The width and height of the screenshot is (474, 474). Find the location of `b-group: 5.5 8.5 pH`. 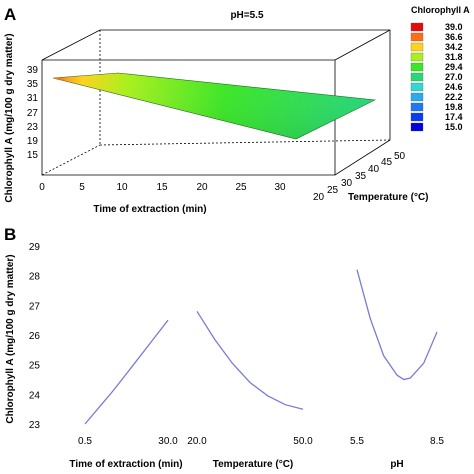

b-group: 5.5 8.5 pH is located at coordinates (397, 369).